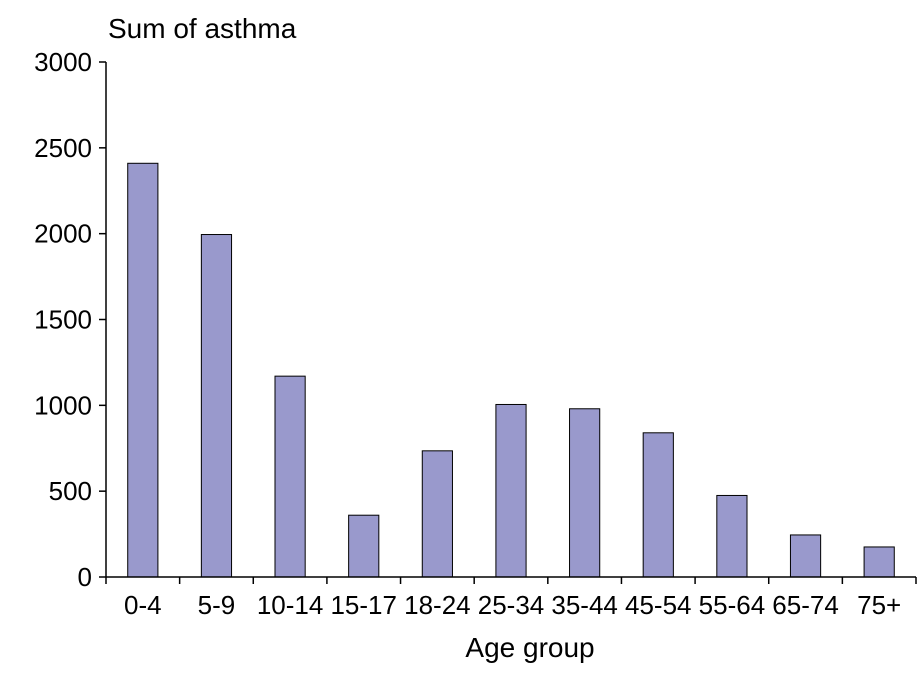  I want to click on x-axis-title: Age group, so click(529, 647).